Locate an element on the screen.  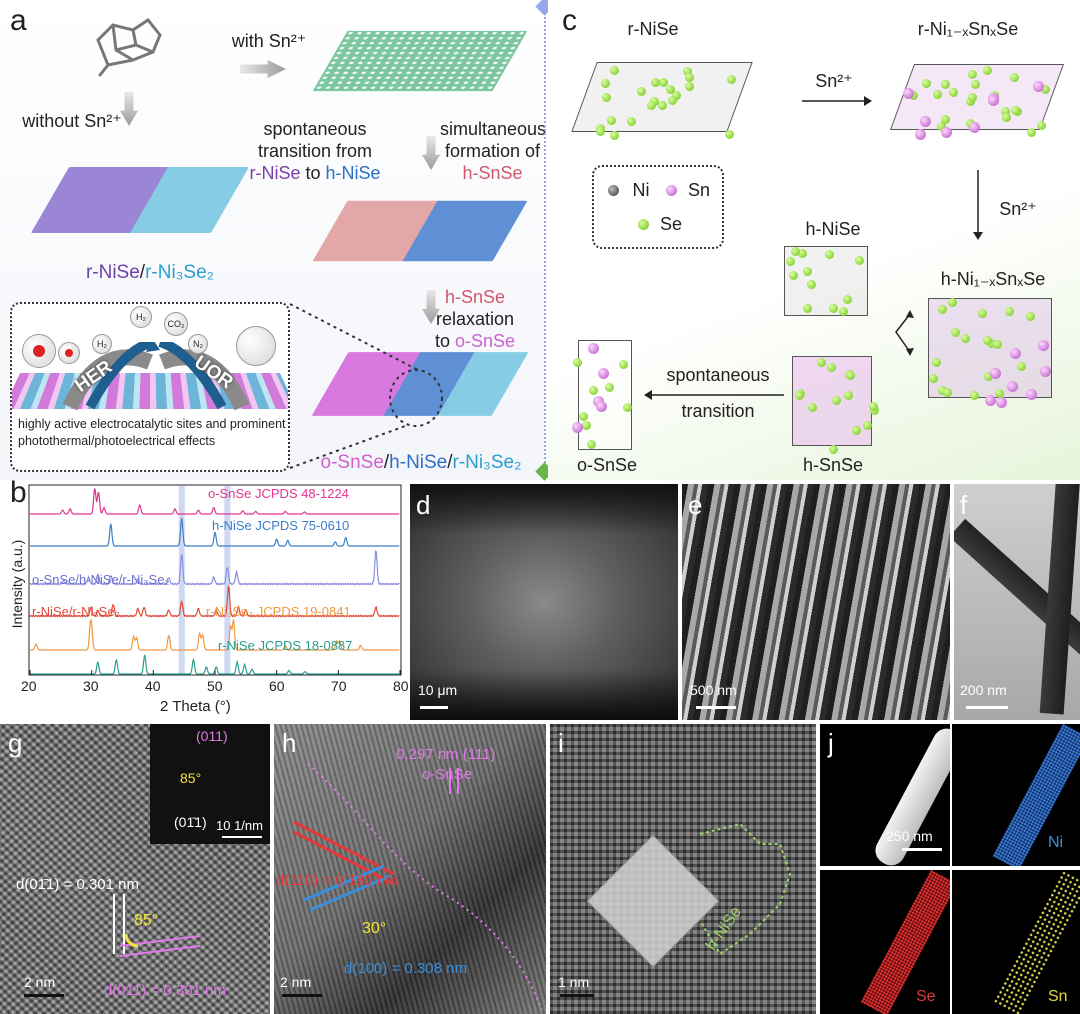
panel-separator is located at coordinates (545, 238).